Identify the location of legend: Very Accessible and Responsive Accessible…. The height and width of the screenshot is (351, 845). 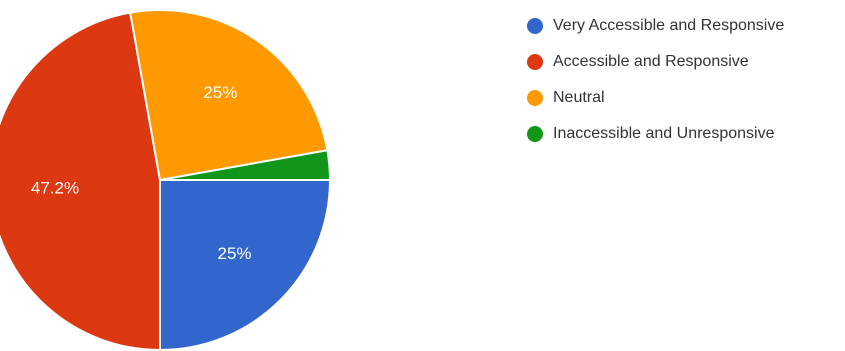
(655, 80).